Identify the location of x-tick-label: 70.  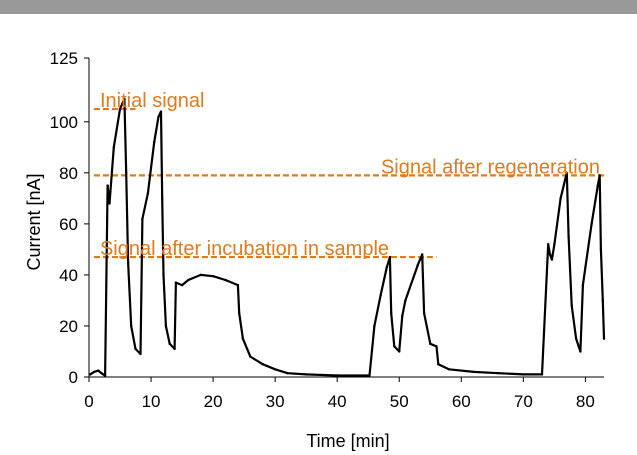
(523, 401).